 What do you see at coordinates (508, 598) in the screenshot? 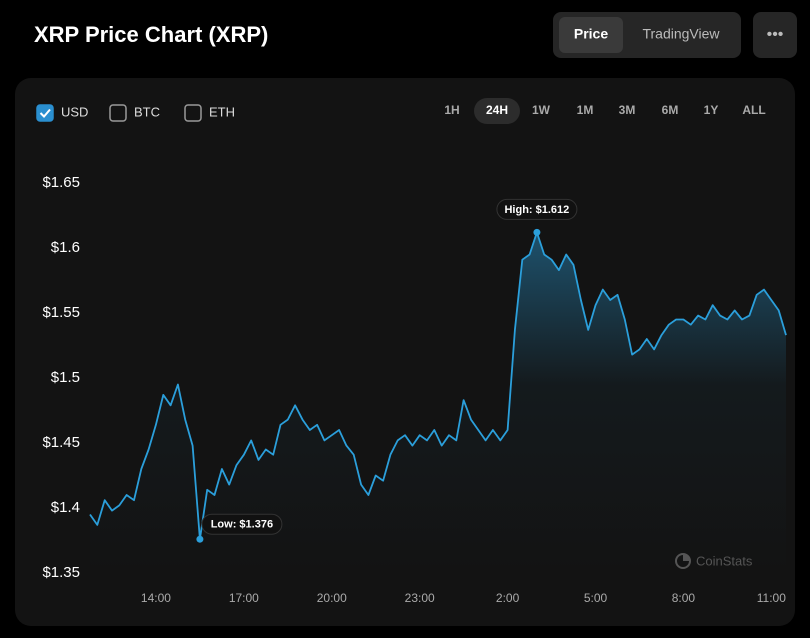
I see `x-tick-label: 2:00` at bounding box center [508, 598].